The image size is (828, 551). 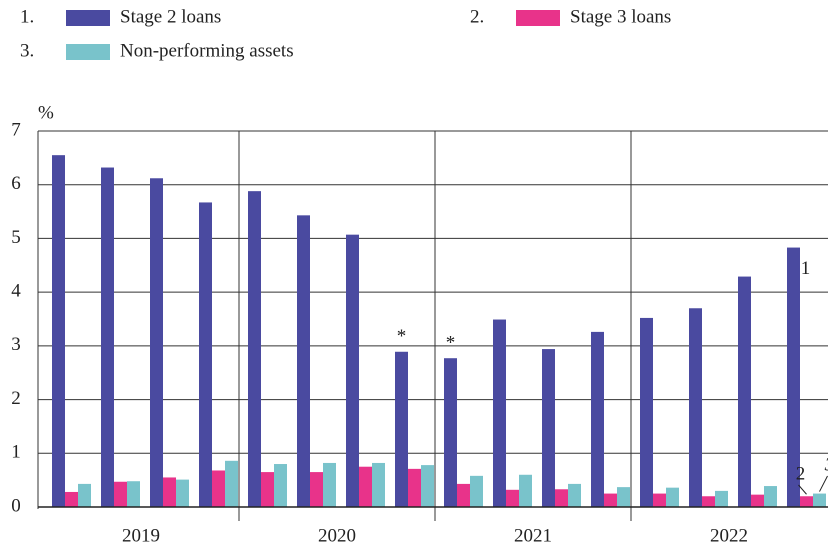 I want to click on legend-label: Stage 2 loans, so click(x=170, y=16).